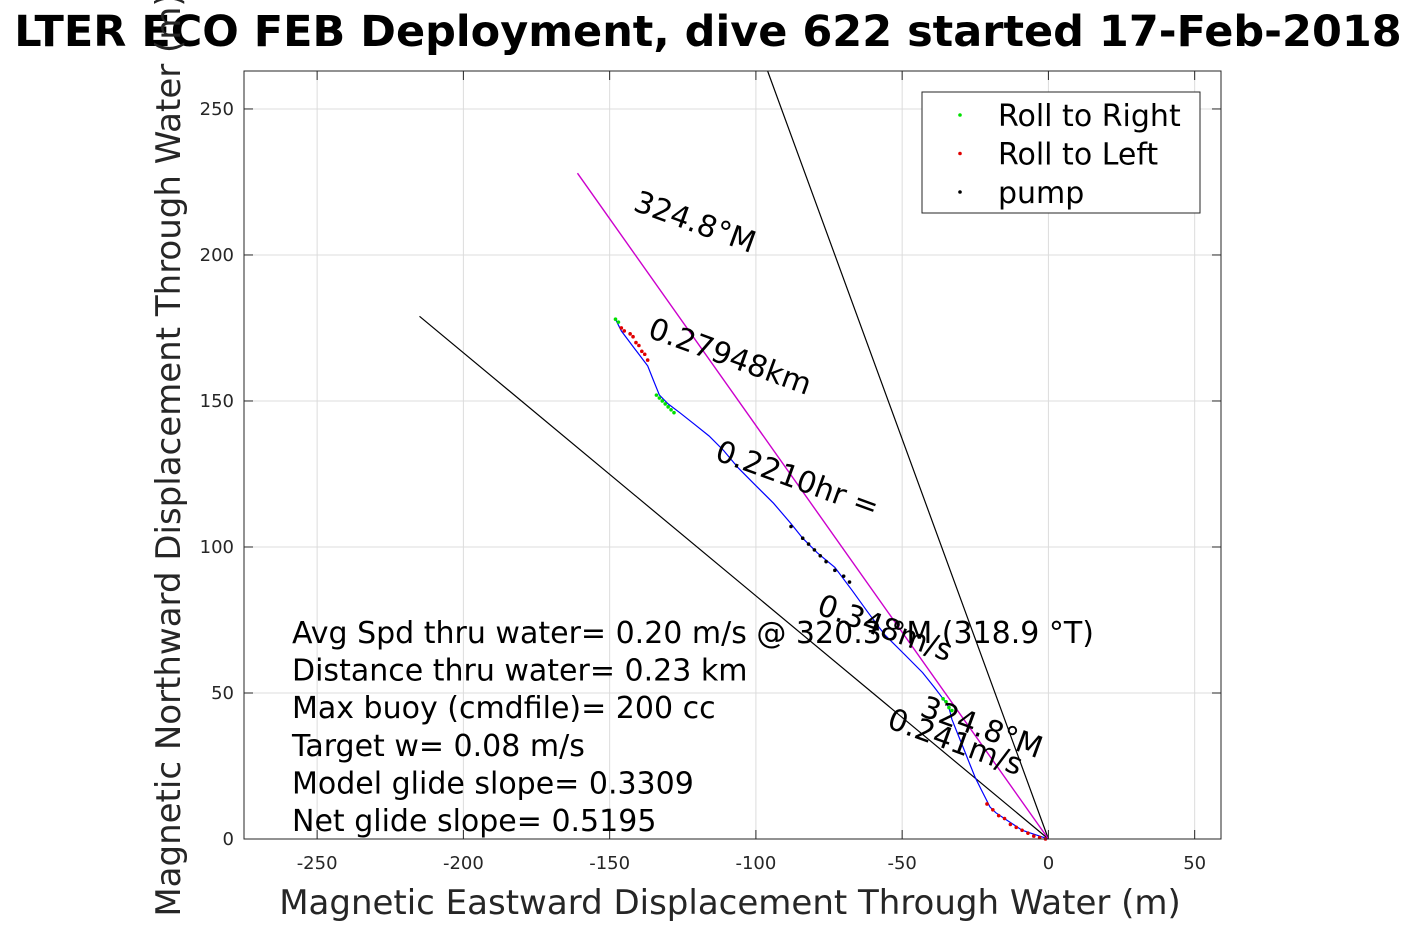 The width and height of the screenshot is (1417, 945). Describe the element at coordinates (519, 671) in the screenshot. I see `annotation-line: Distance thru water= 0.23 km` at that location.